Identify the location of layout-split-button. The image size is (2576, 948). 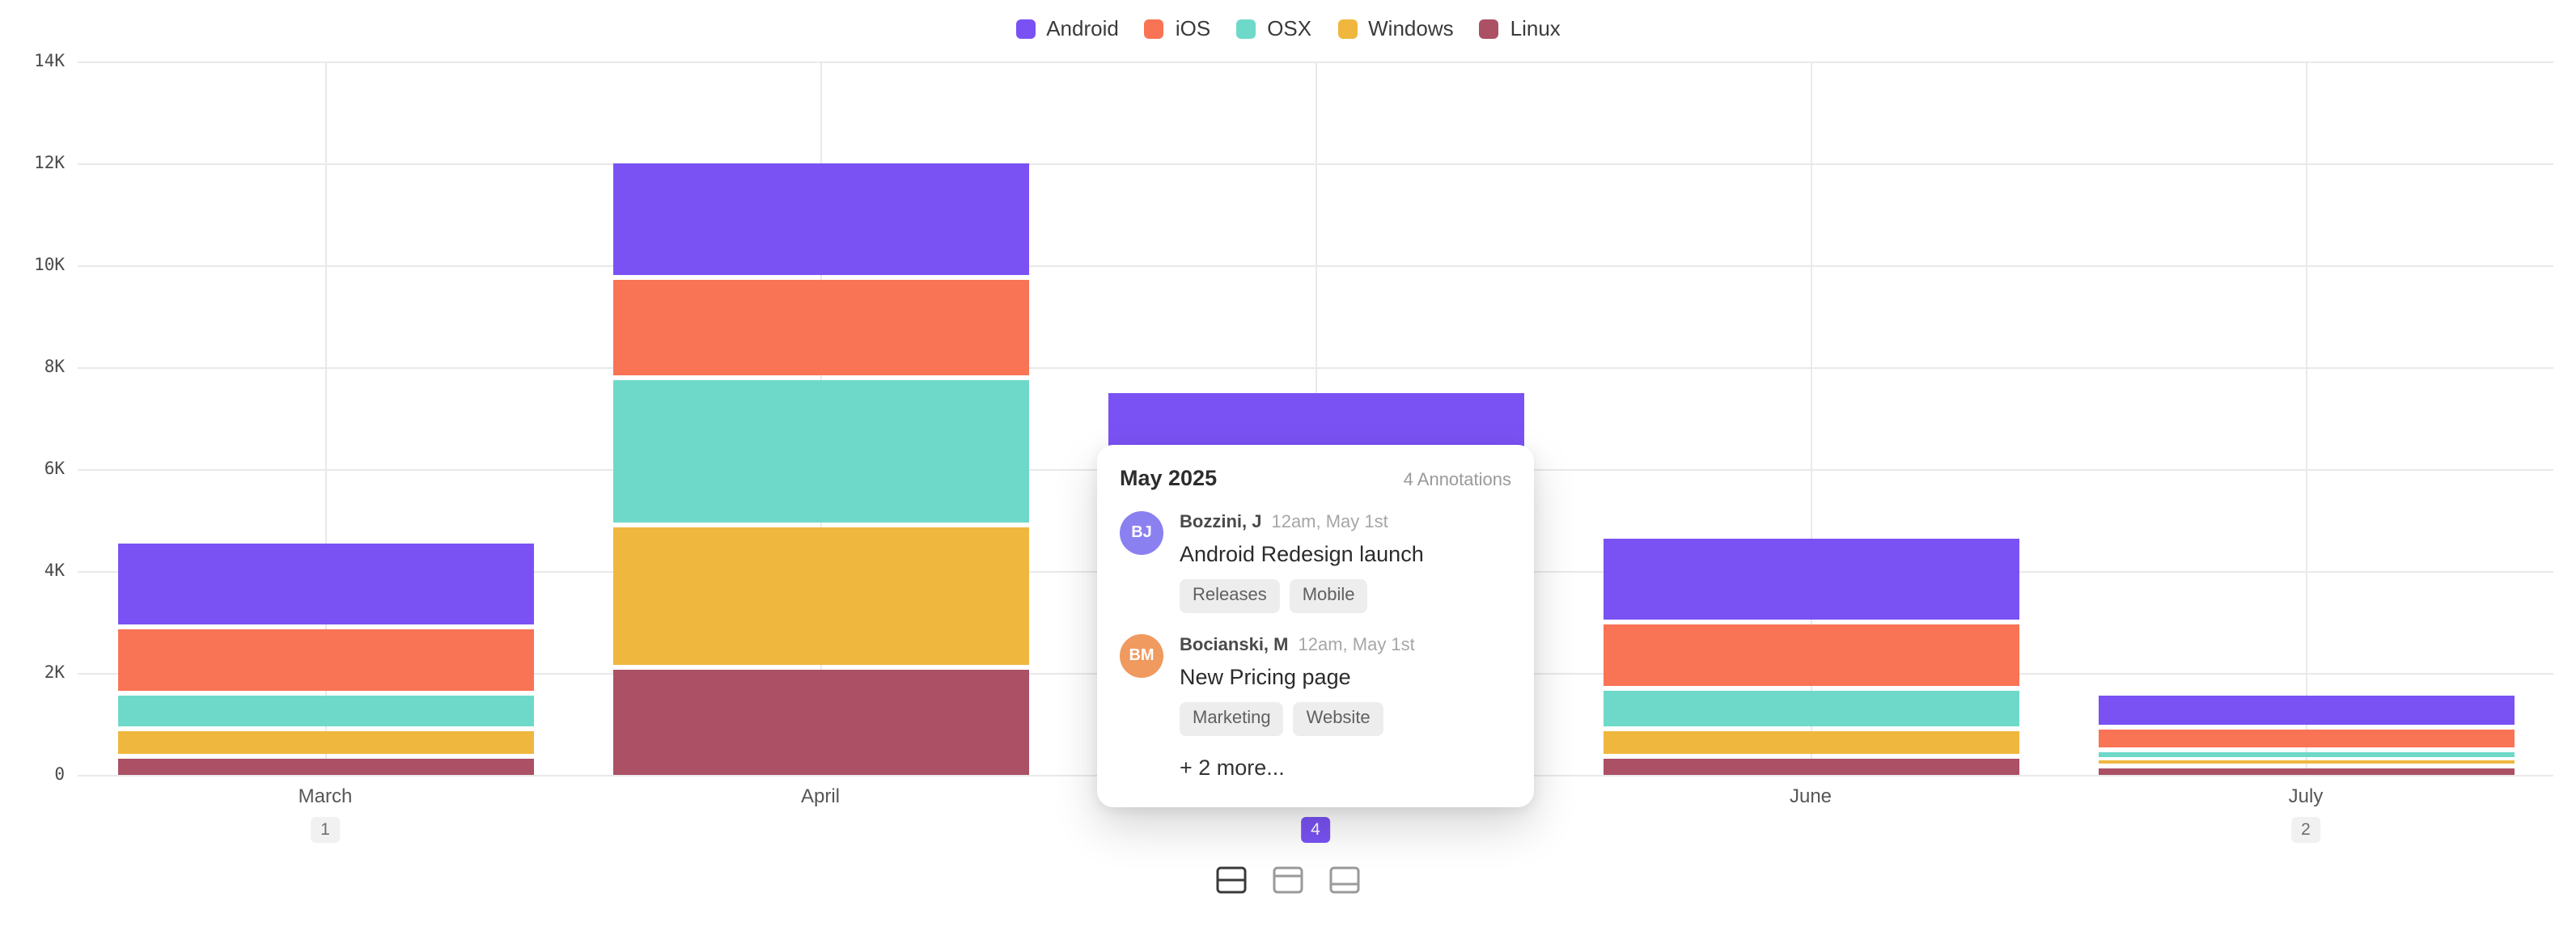
(1231, 880).